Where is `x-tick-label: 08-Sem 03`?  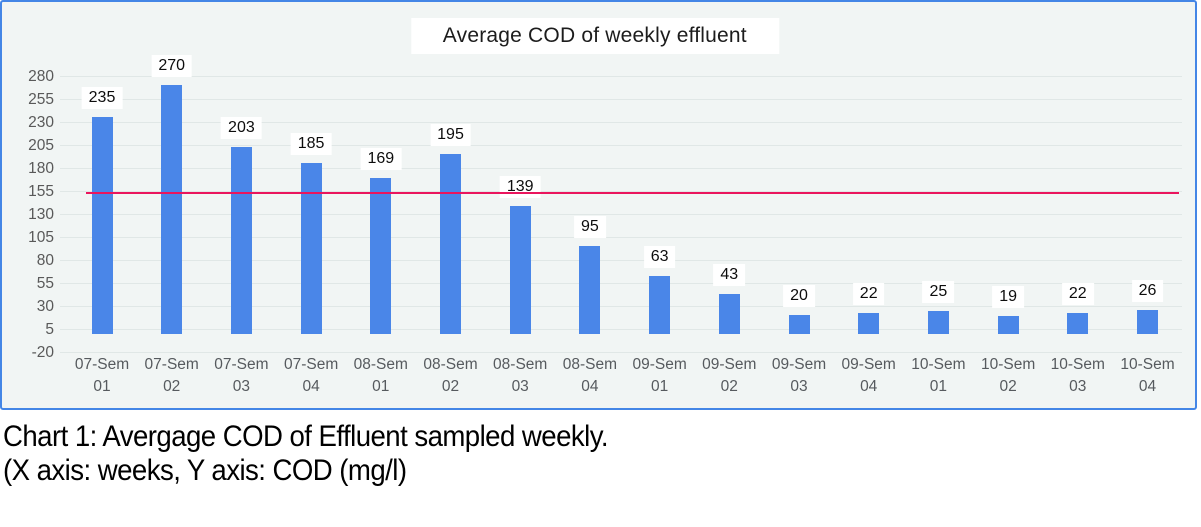 x-tick-label: 08-Sem 03 is located at coordinates (520, 376).